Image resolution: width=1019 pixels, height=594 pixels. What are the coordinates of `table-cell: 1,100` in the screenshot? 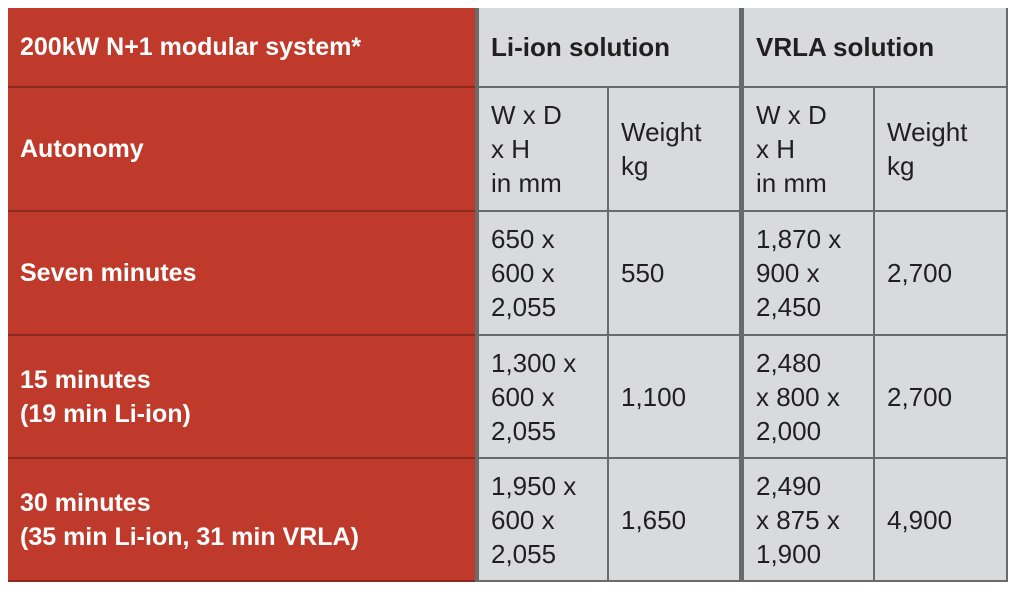 It's located at (675, 397).